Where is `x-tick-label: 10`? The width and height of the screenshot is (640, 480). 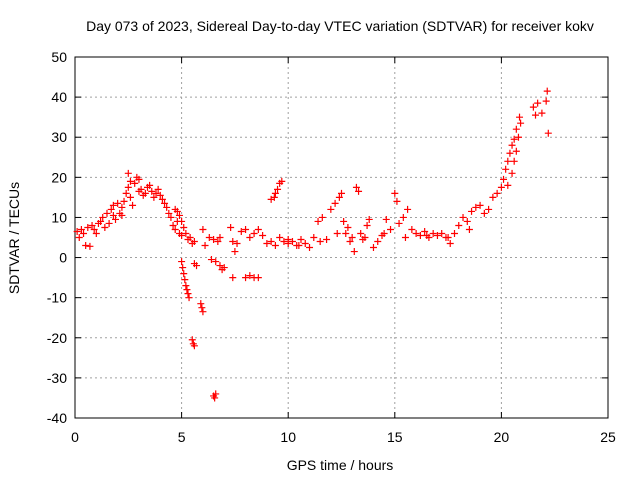 x-tick-label: 10 is located at coordinates (288, 437).